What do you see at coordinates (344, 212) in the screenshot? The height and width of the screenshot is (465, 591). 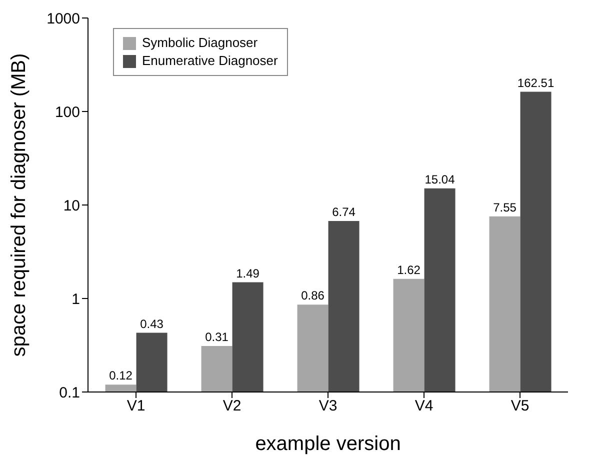 I see `data-label: 6.74` at bounding box center [344, 212].